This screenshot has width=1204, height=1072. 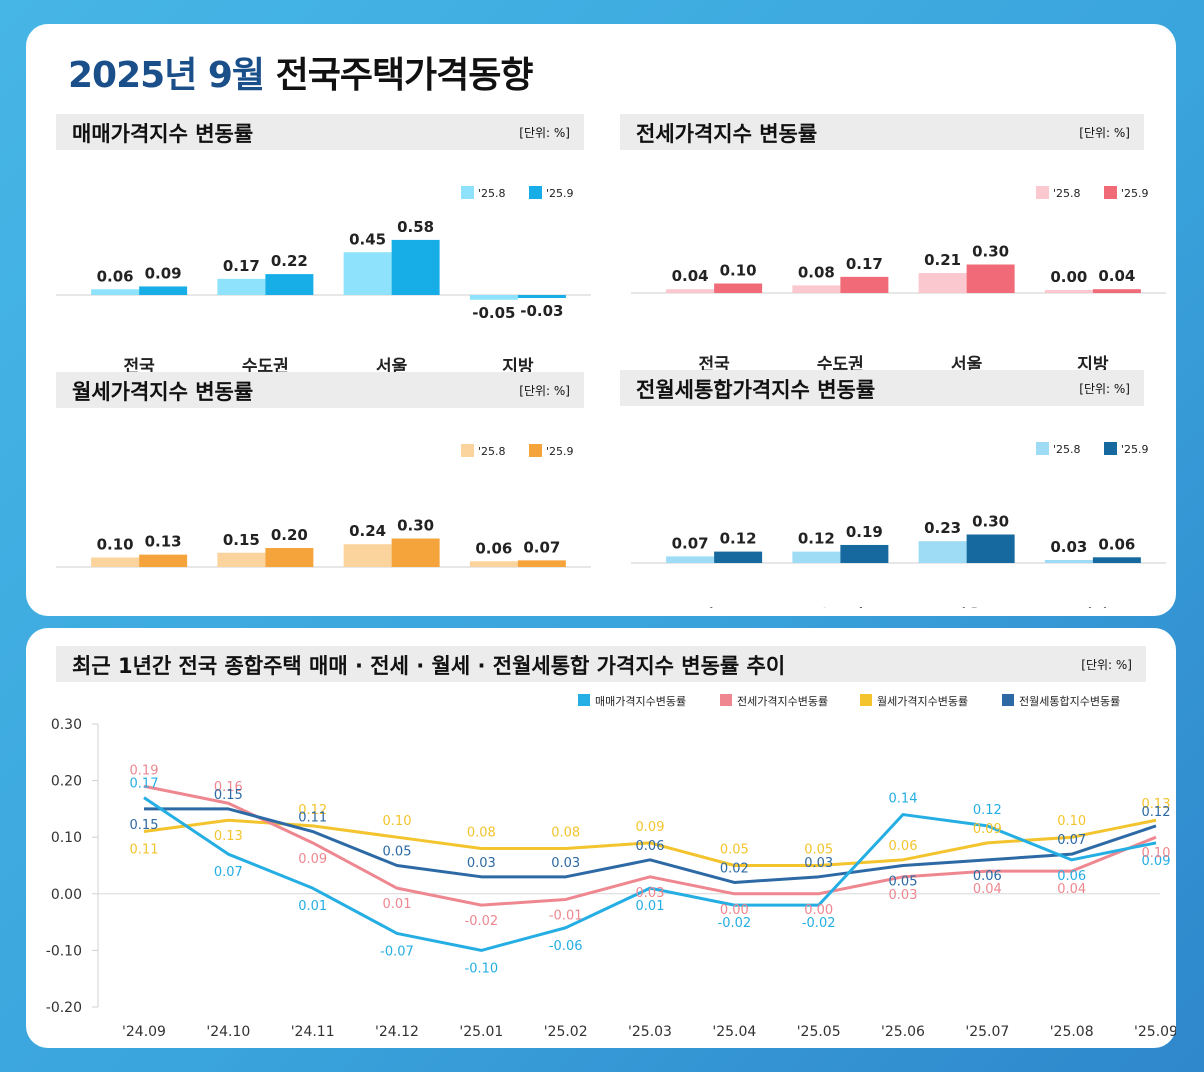 I want to click on sale-panel-title: 매매가격지수 변동률, so click(x=163, y=134).